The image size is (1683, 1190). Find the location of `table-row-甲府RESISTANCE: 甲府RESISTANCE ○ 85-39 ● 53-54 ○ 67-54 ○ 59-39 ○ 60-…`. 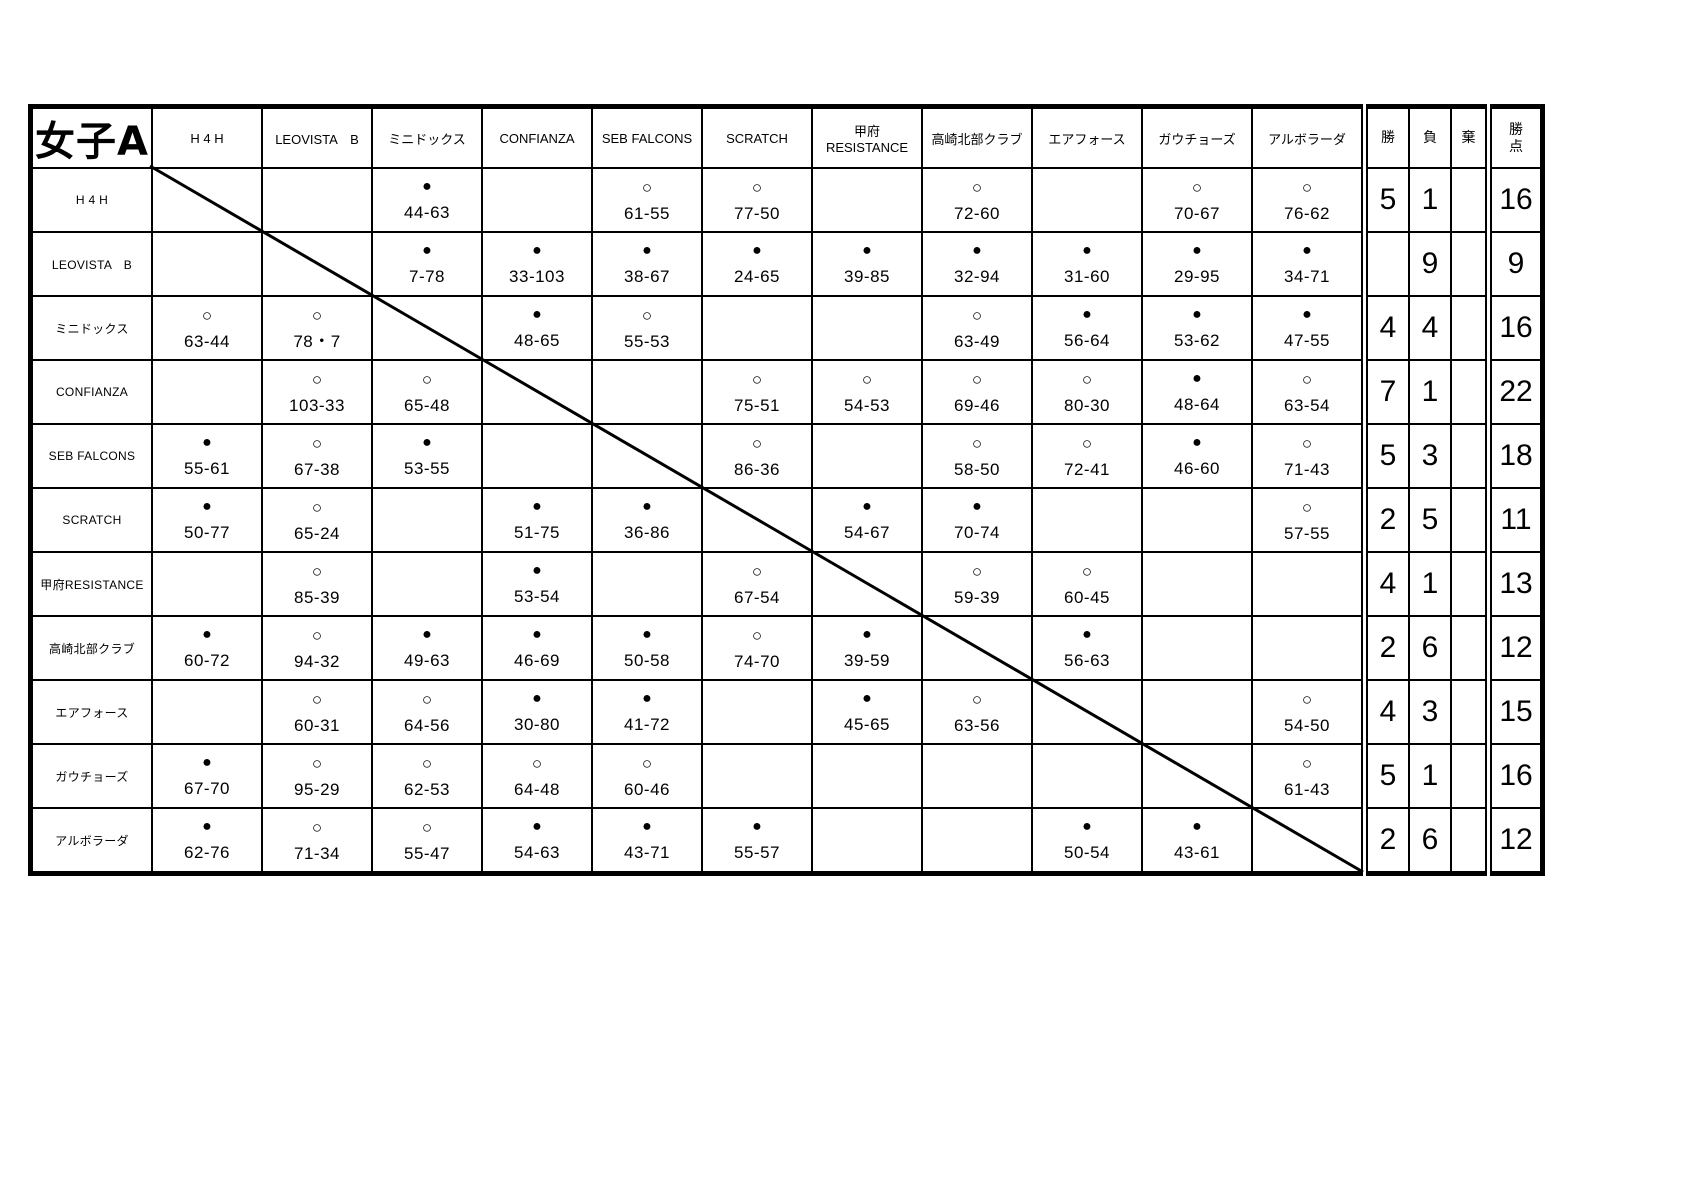

table-row-甲府RESISTANCE: 甲府RESISTANCE ○ 85-39 ● 53-54 ○ 67-54 ○ 59-39 ○ 60-… is located at coordinates (786, 584).